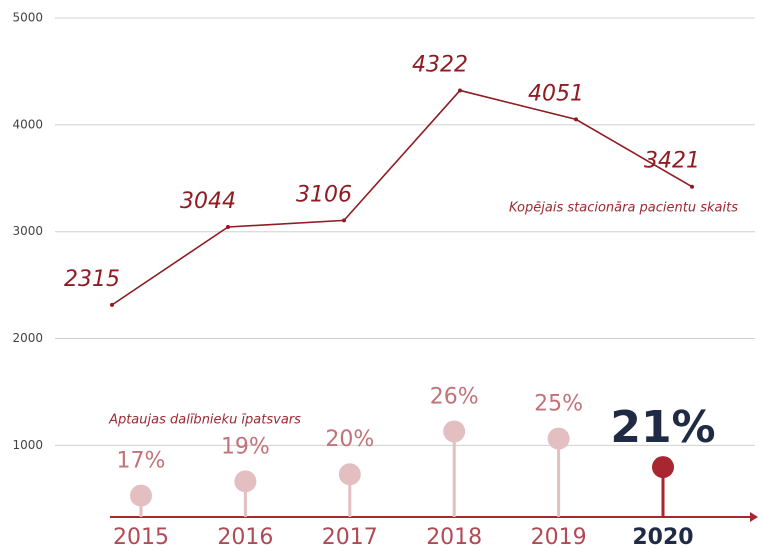  What do you see at coordinates (245, 446) in the screenshot?
I see `data-label: 19%` at bounding box center [245, 446].